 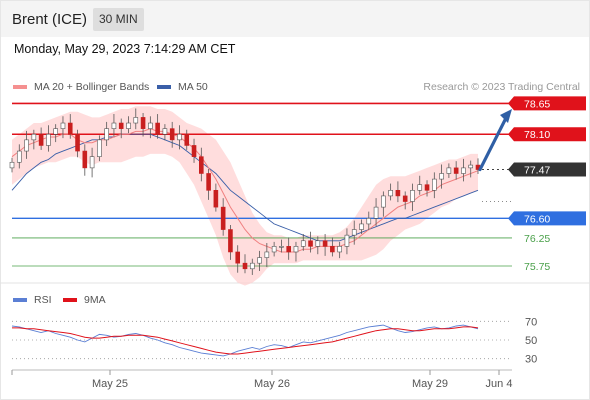 What do you see at coordinates (118, 19) in the screenshot?
I see `timeframe-badge: 30 MIN` at bounding box center [118, 19].